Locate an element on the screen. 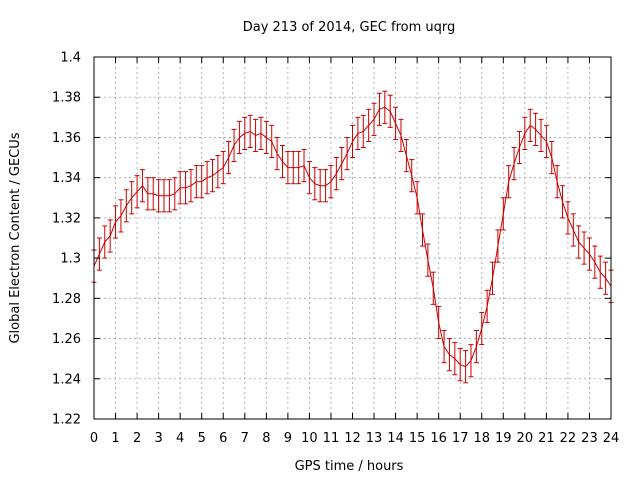 The height and width of the screenshot is (480, 640). y-tick-label: 1.22 is located at coordinates (66, 420).